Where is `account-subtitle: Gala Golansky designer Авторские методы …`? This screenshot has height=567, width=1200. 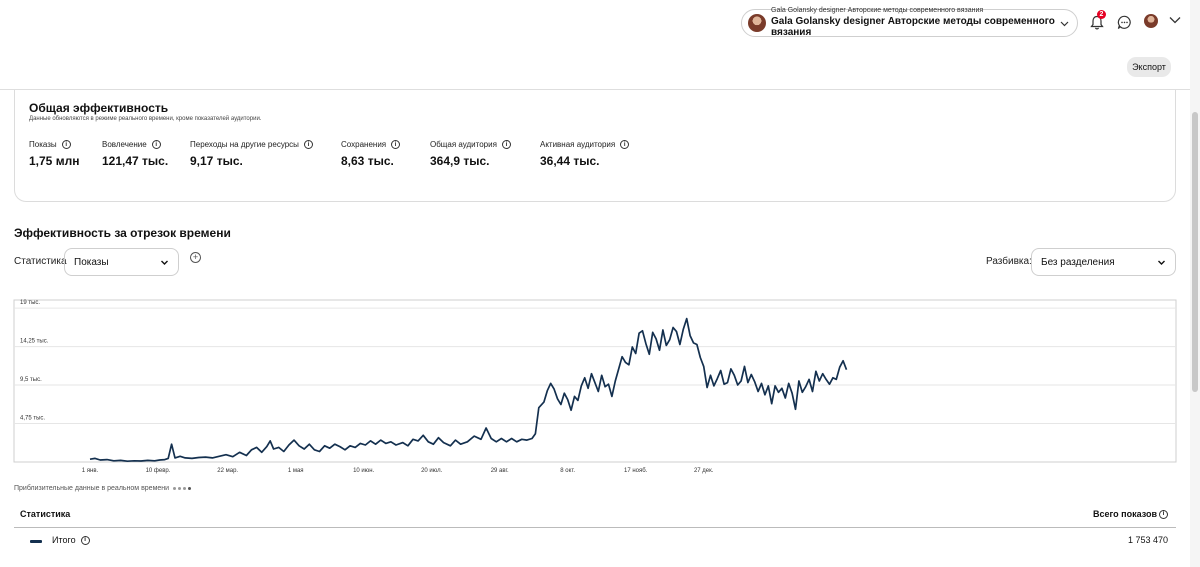 account-subtitle: Gala Golansky designer Авторские методы … is located at coordinates (877, 11).